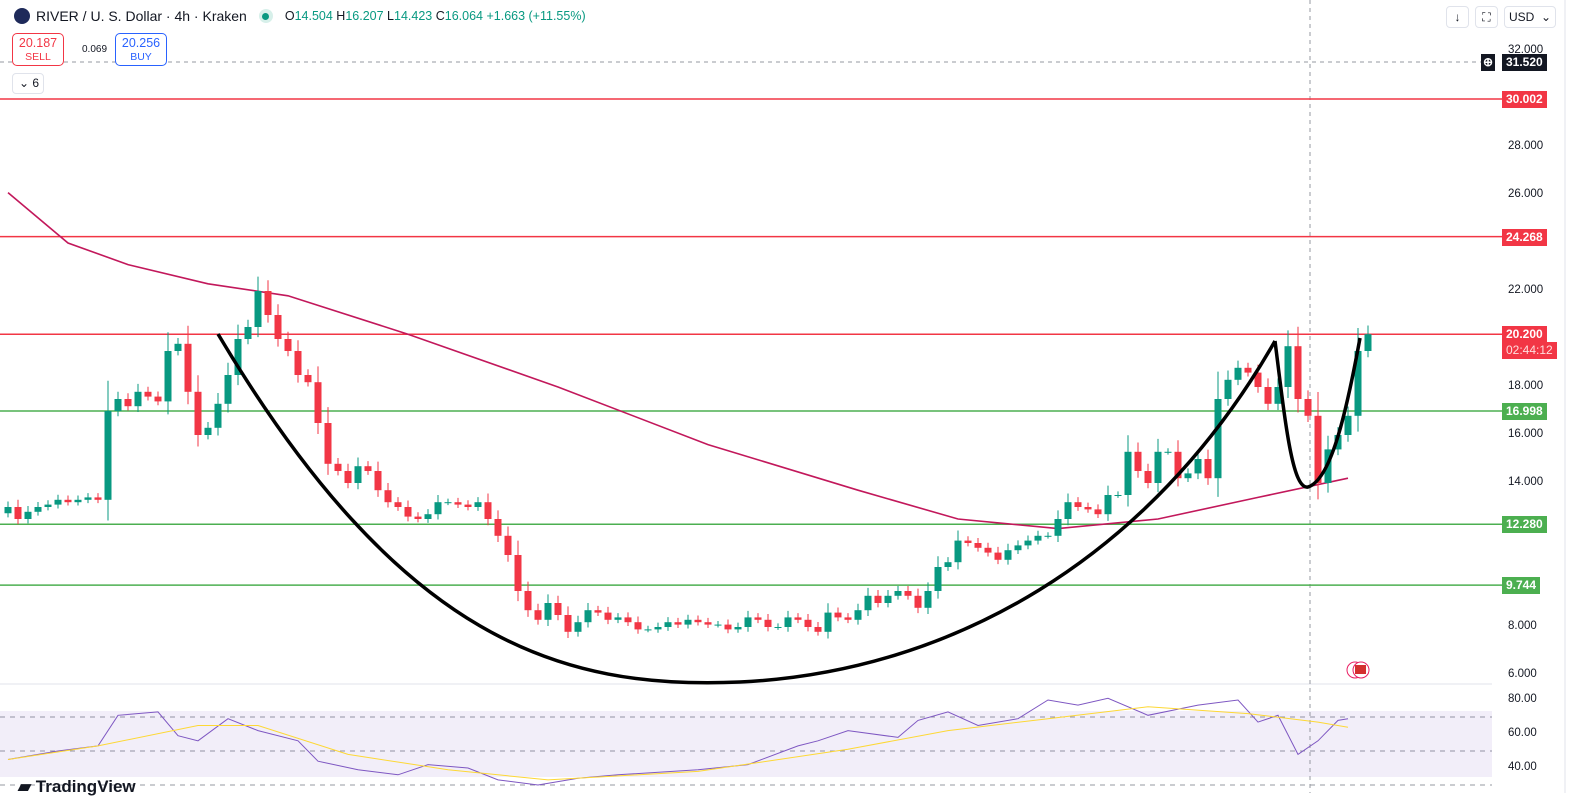 Image resolution: width=1582 pixels, height=797 pixels. Describe the element at coordinates (1529, 350) in the screenshot. I see `bar-countdown: 02:44:12` at that location.